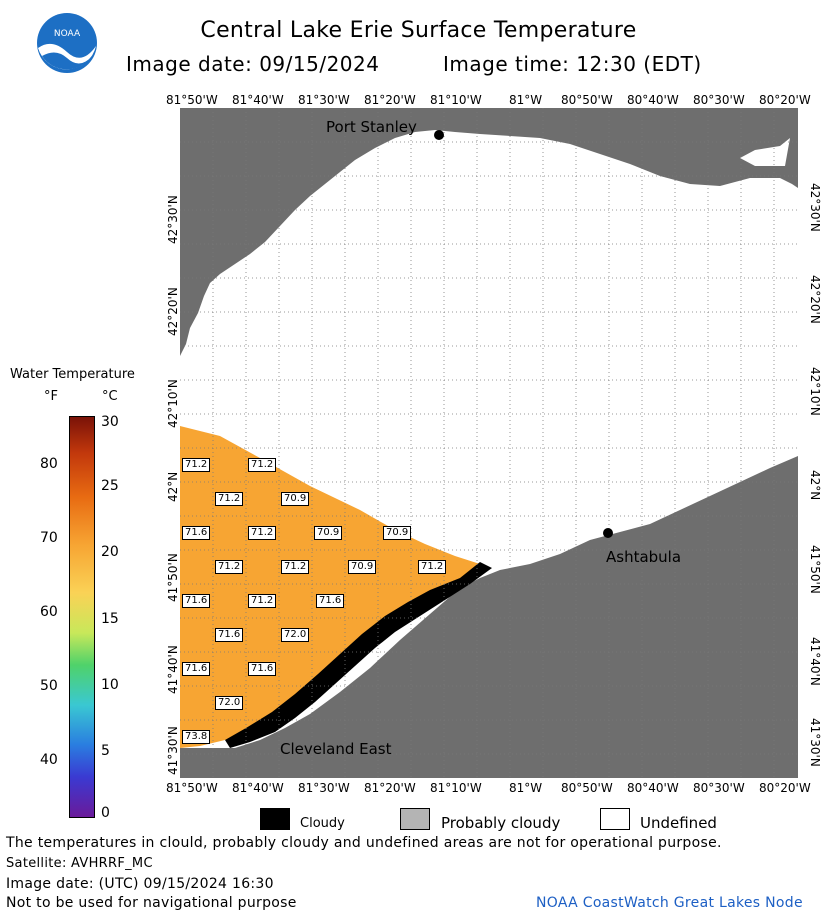 This screenshot has height=919, width=837. What do you see at coordinates (105, 813) in the screenshot?
I see `c-tick: 0` at bounding box center [105, 813].